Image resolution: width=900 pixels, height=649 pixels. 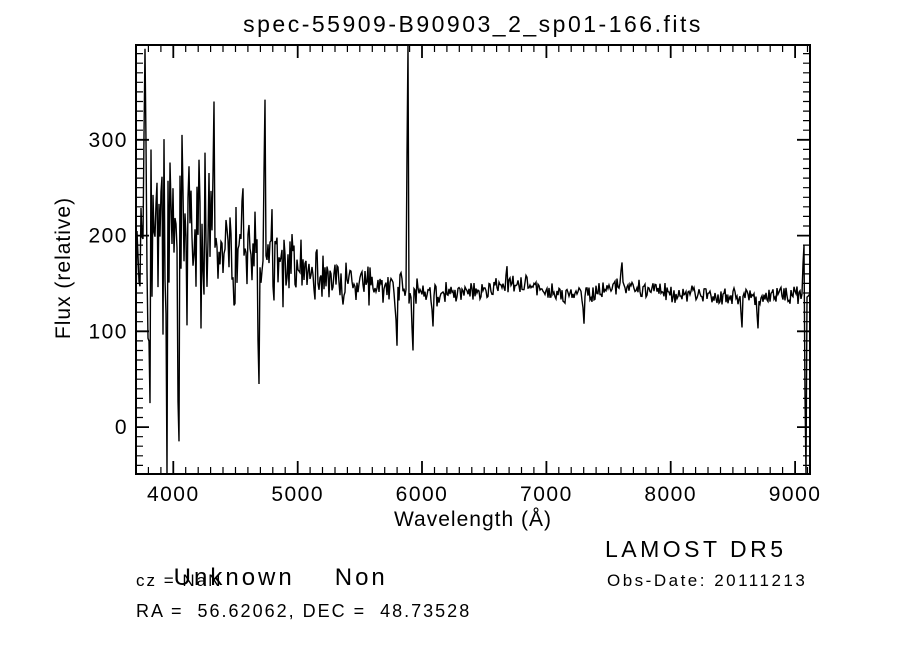 I want to click on x-tick-label: 7000, so click(x=546, y=494).